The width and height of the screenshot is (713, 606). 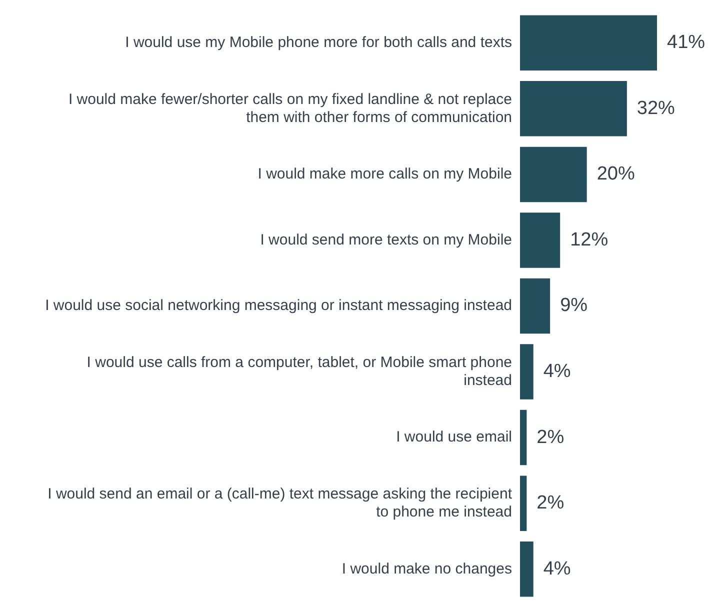 What do you see at coordinates (280, 502) in the screenshot?
I see `y-tick-label: I would send an email or a (call-me) text message asking the recipient to phone me instead` at bounding box center [280, 502].